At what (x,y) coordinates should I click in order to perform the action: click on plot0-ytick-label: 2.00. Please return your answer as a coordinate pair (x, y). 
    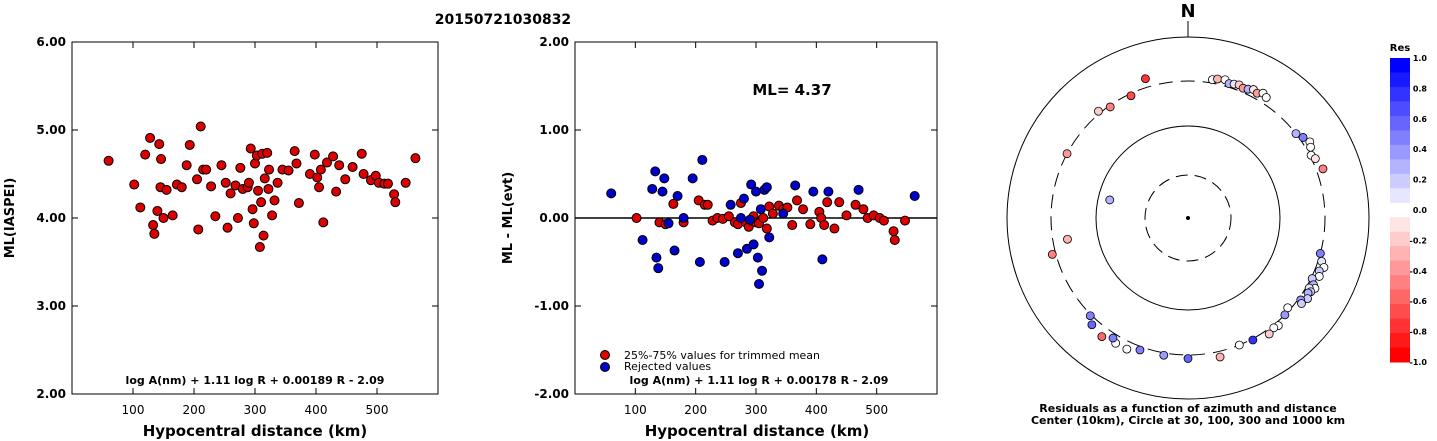
    Looking at the image, I should click on (51, 394).